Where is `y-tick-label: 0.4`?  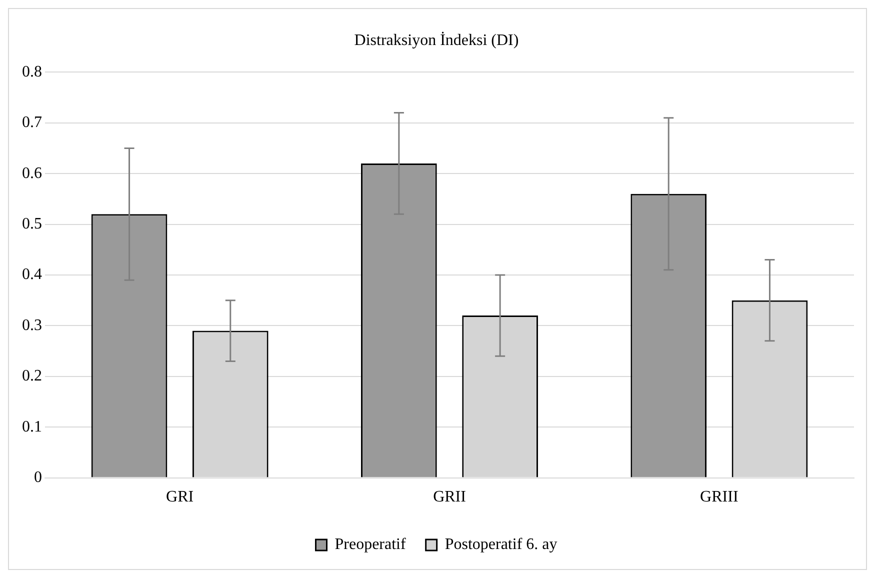
y-tick-label: 0.4 is located at coordinates (32, 275).